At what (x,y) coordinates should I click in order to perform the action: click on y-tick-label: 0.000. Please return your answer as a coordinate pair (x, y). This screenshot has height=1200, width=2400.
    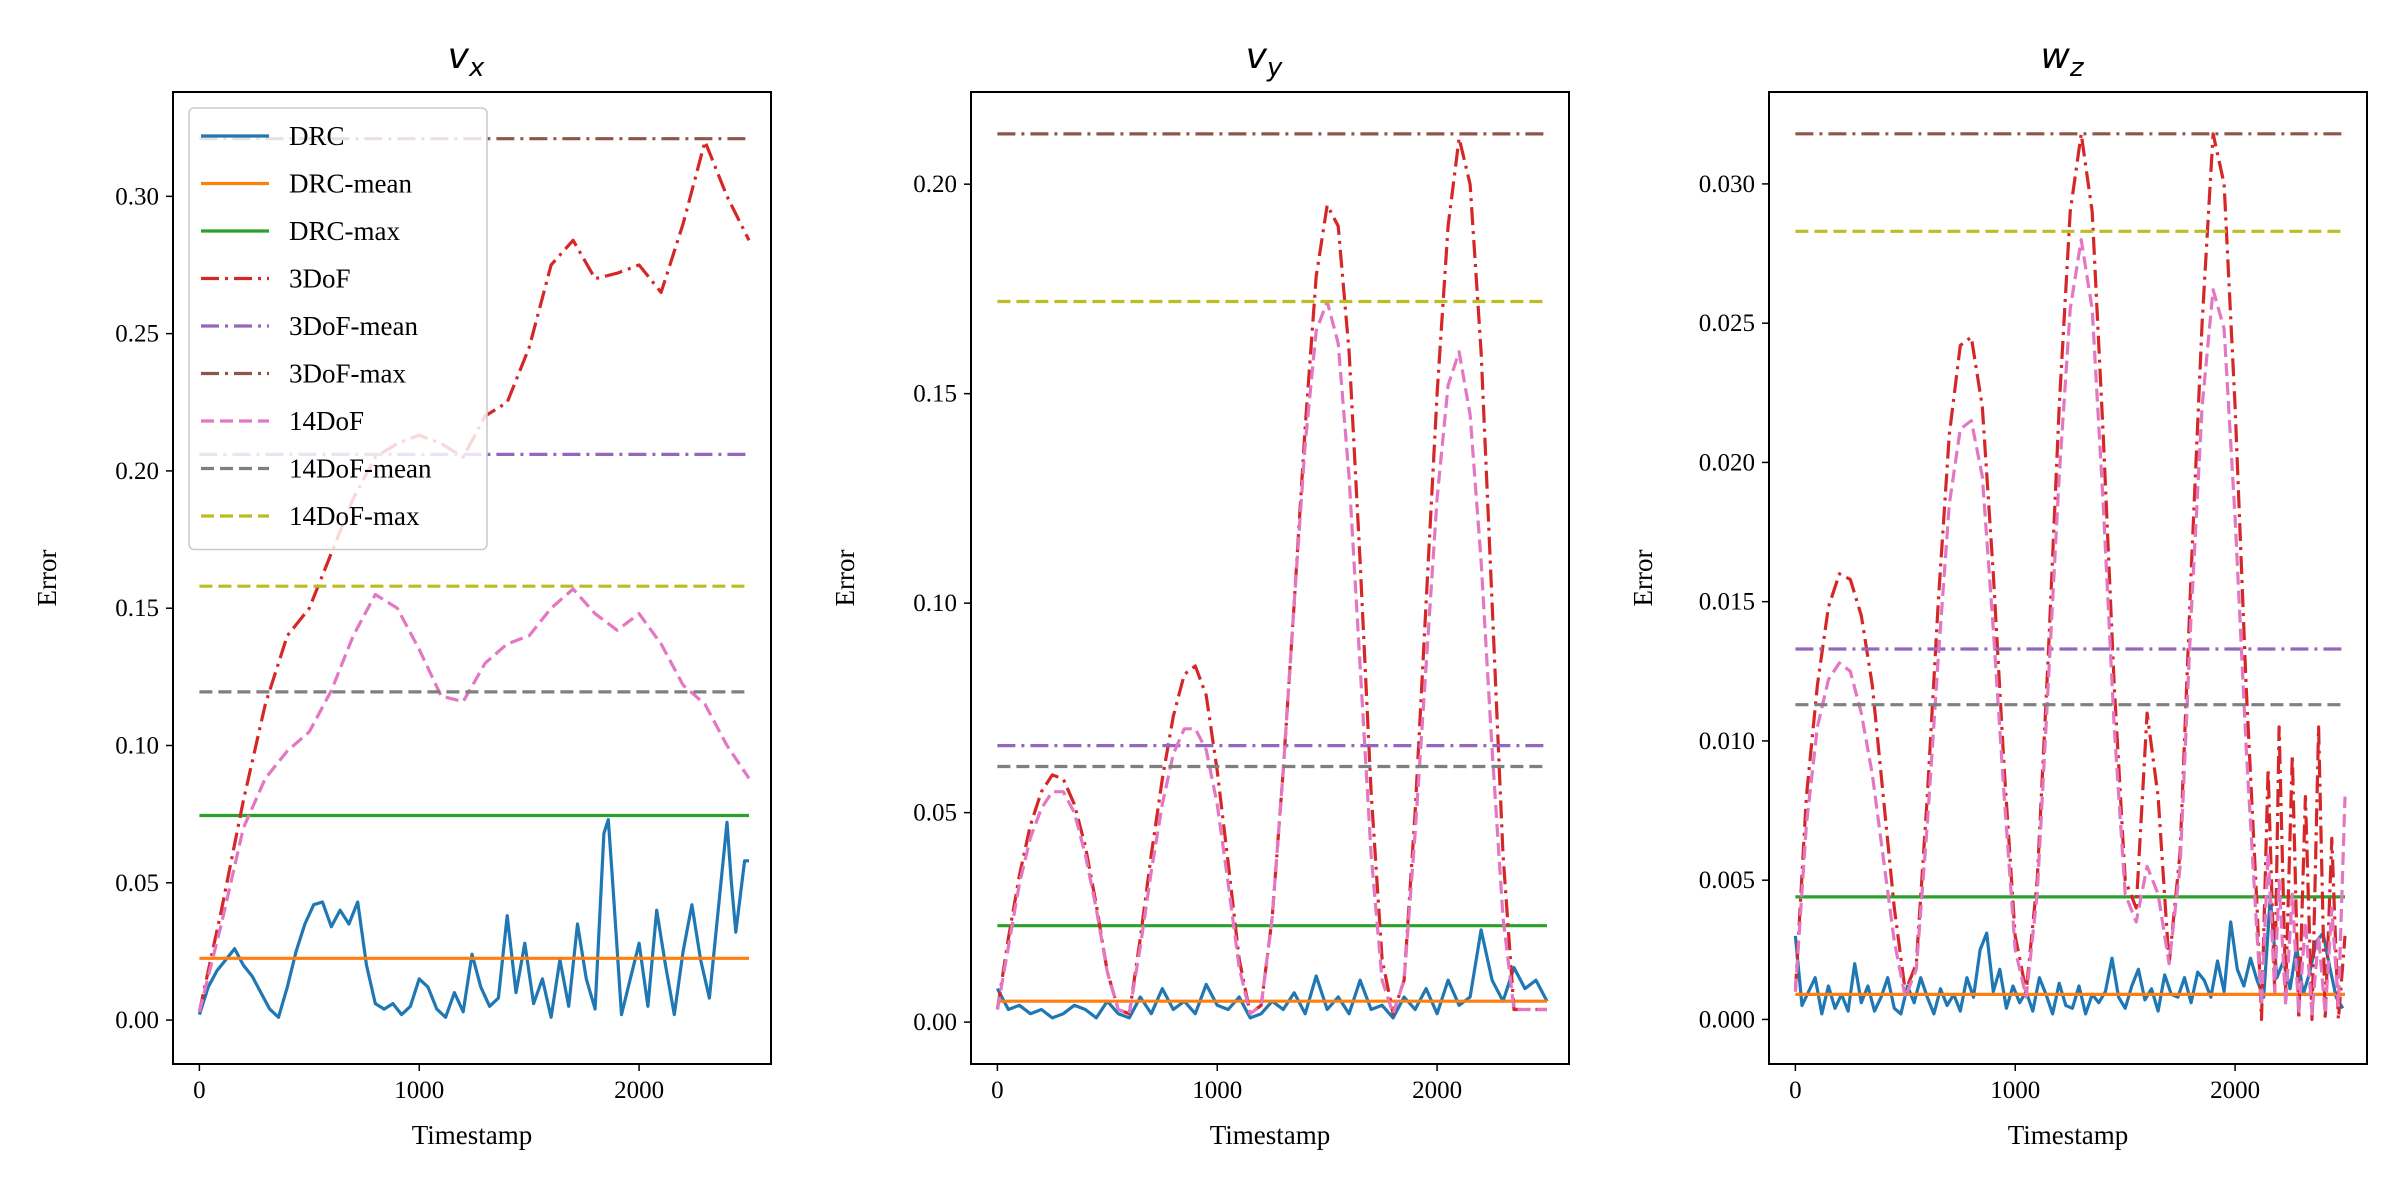
    Looking at the image, I should click on (1727, 1019).